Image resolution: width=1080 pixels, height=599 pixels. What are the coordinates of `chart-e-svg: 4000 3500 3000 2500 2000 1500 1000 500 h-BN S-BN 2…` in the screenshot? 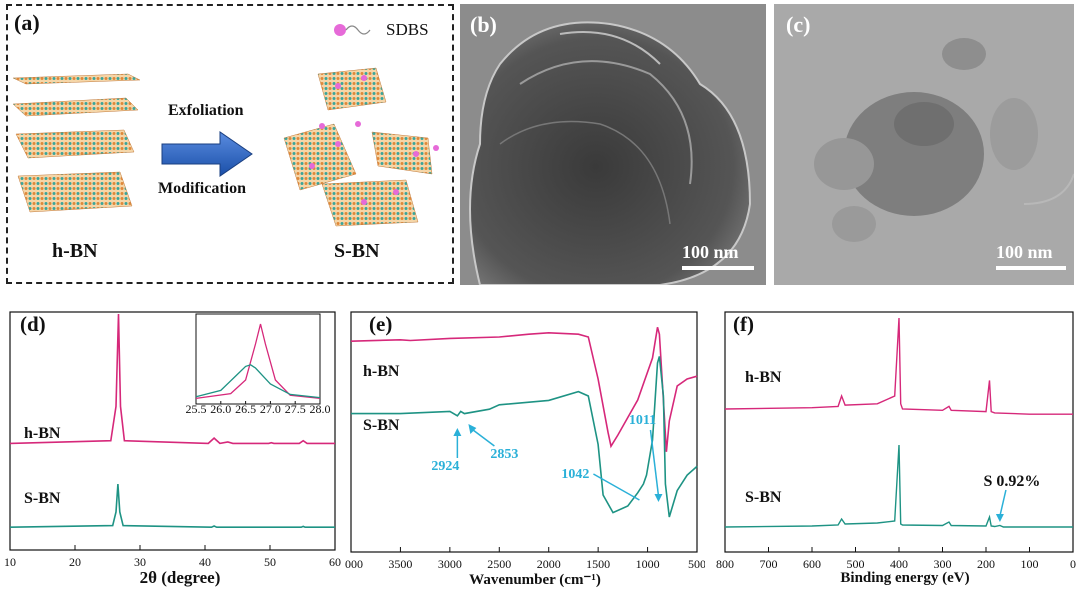 It's located at (522, 441).